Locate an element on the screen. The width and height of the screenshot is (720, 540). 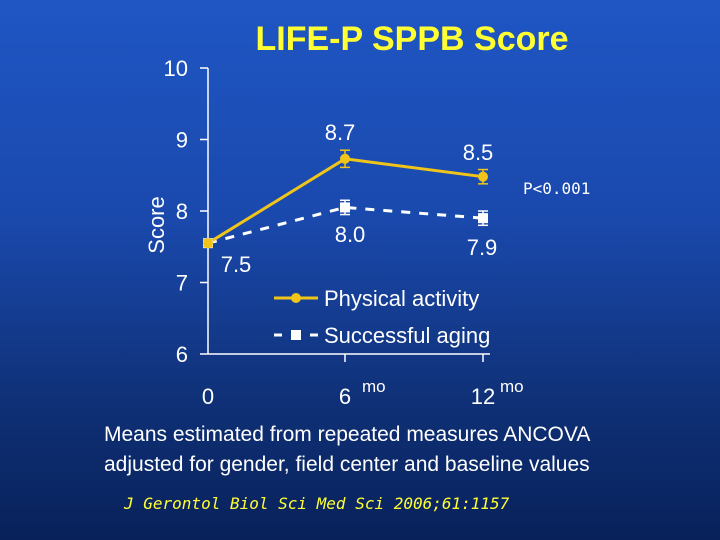
x-tick-label: 12 is located at coordinates (483, 396).